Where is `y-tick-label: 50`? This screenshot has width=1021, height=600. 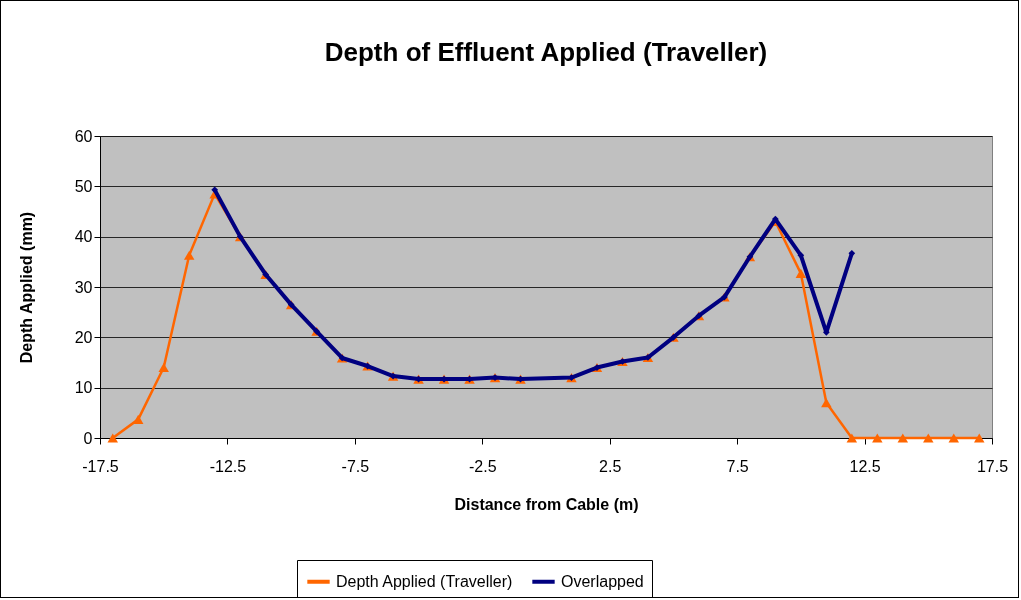
y-tick-label: 50 is located at coordinates (83, 186).